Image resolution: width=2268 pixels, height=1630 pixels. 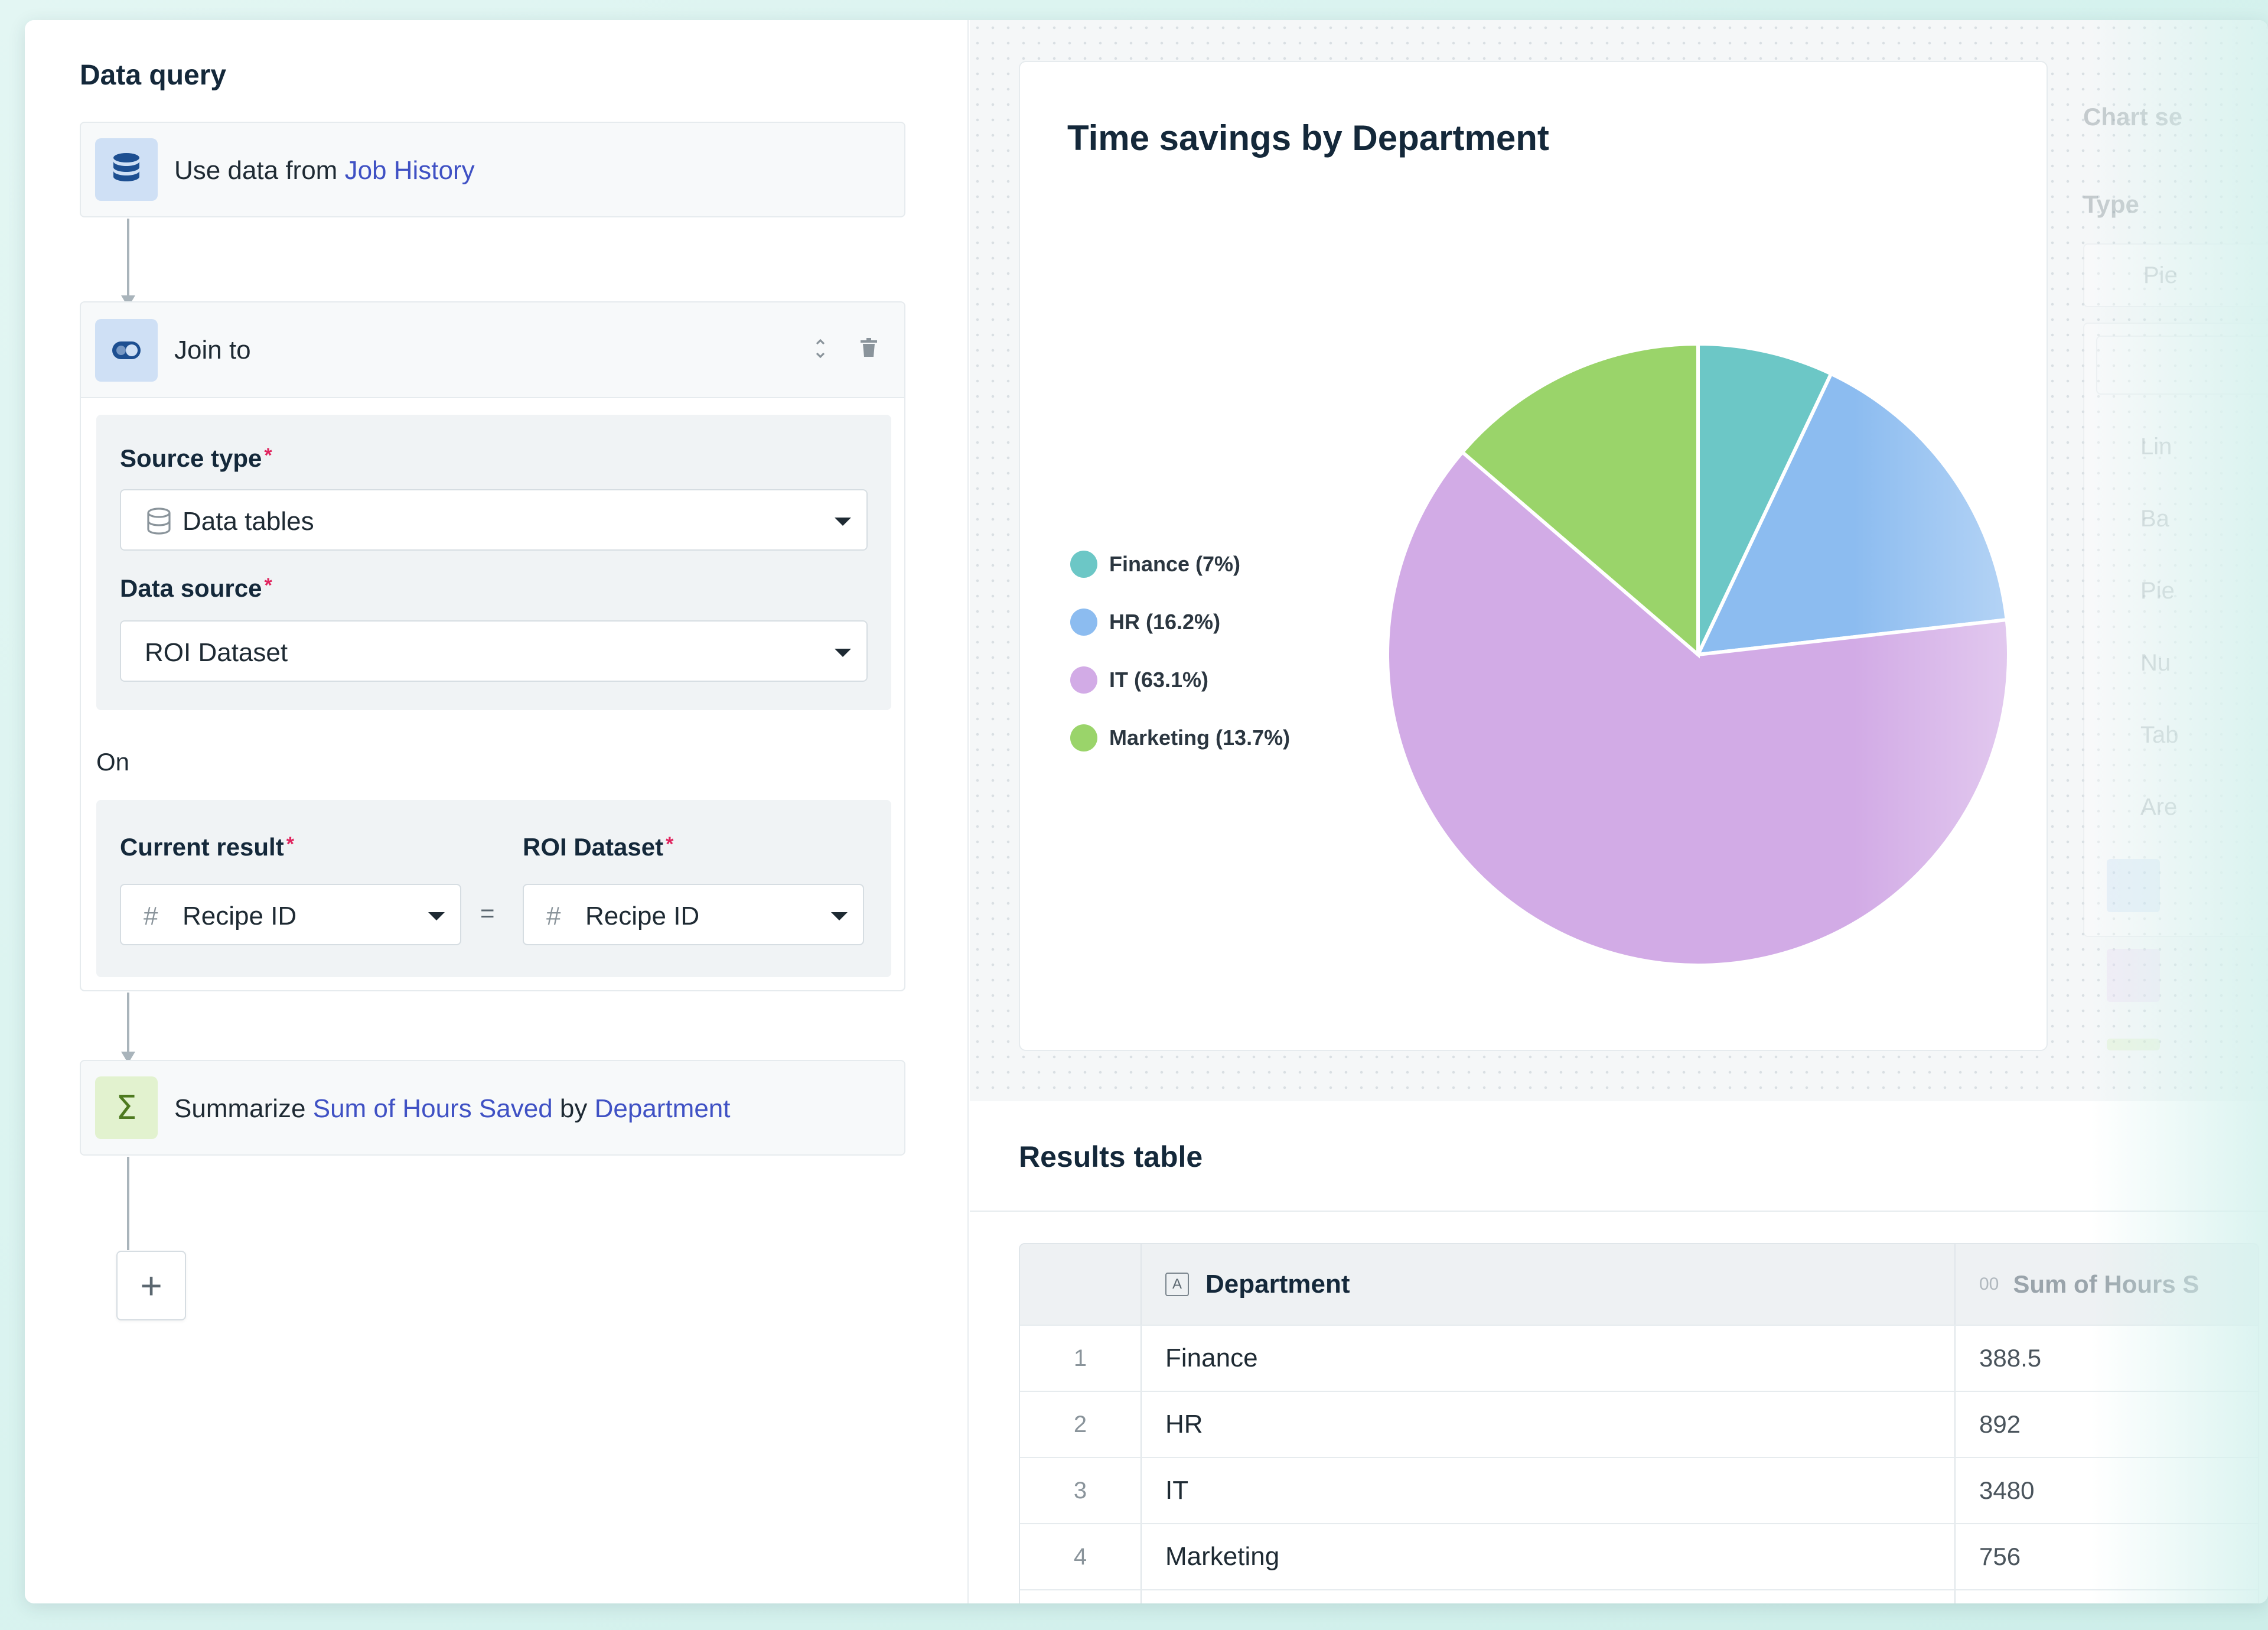 What do you see at coordinates (1549, 1284) in the screenshot?
I see `header-department: A Department` at bounding box center [1549, 1284].